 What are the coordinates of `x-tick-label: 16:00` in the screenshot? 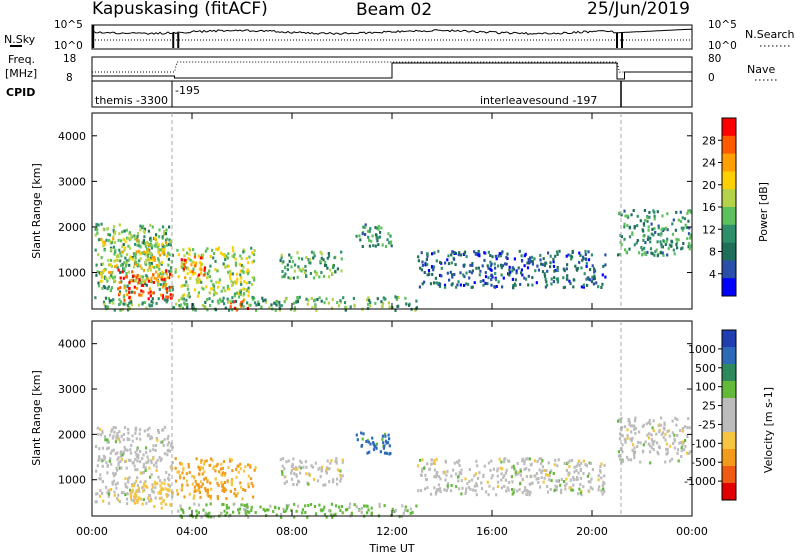 It's located at (492, 531).